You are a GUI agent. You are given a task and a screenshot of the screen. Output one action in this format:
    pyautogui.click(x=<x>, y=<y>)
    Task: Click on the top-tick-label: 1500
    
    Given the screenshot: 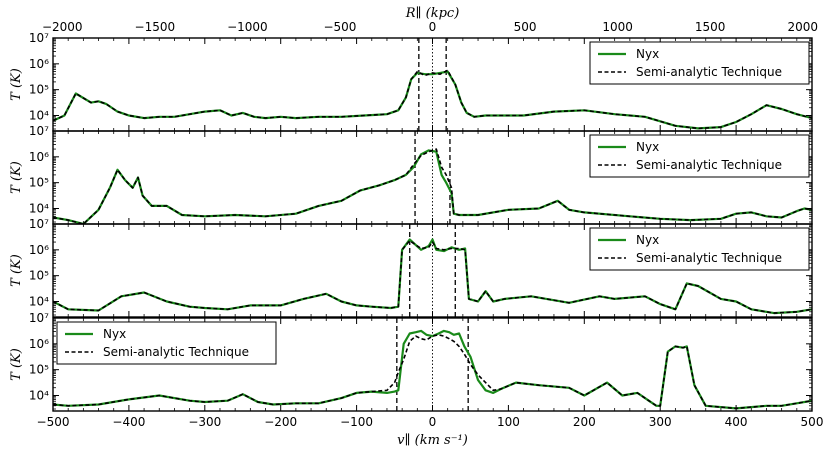 What is the action you would take?
    pyautogui.click(x=710, y=27)
    